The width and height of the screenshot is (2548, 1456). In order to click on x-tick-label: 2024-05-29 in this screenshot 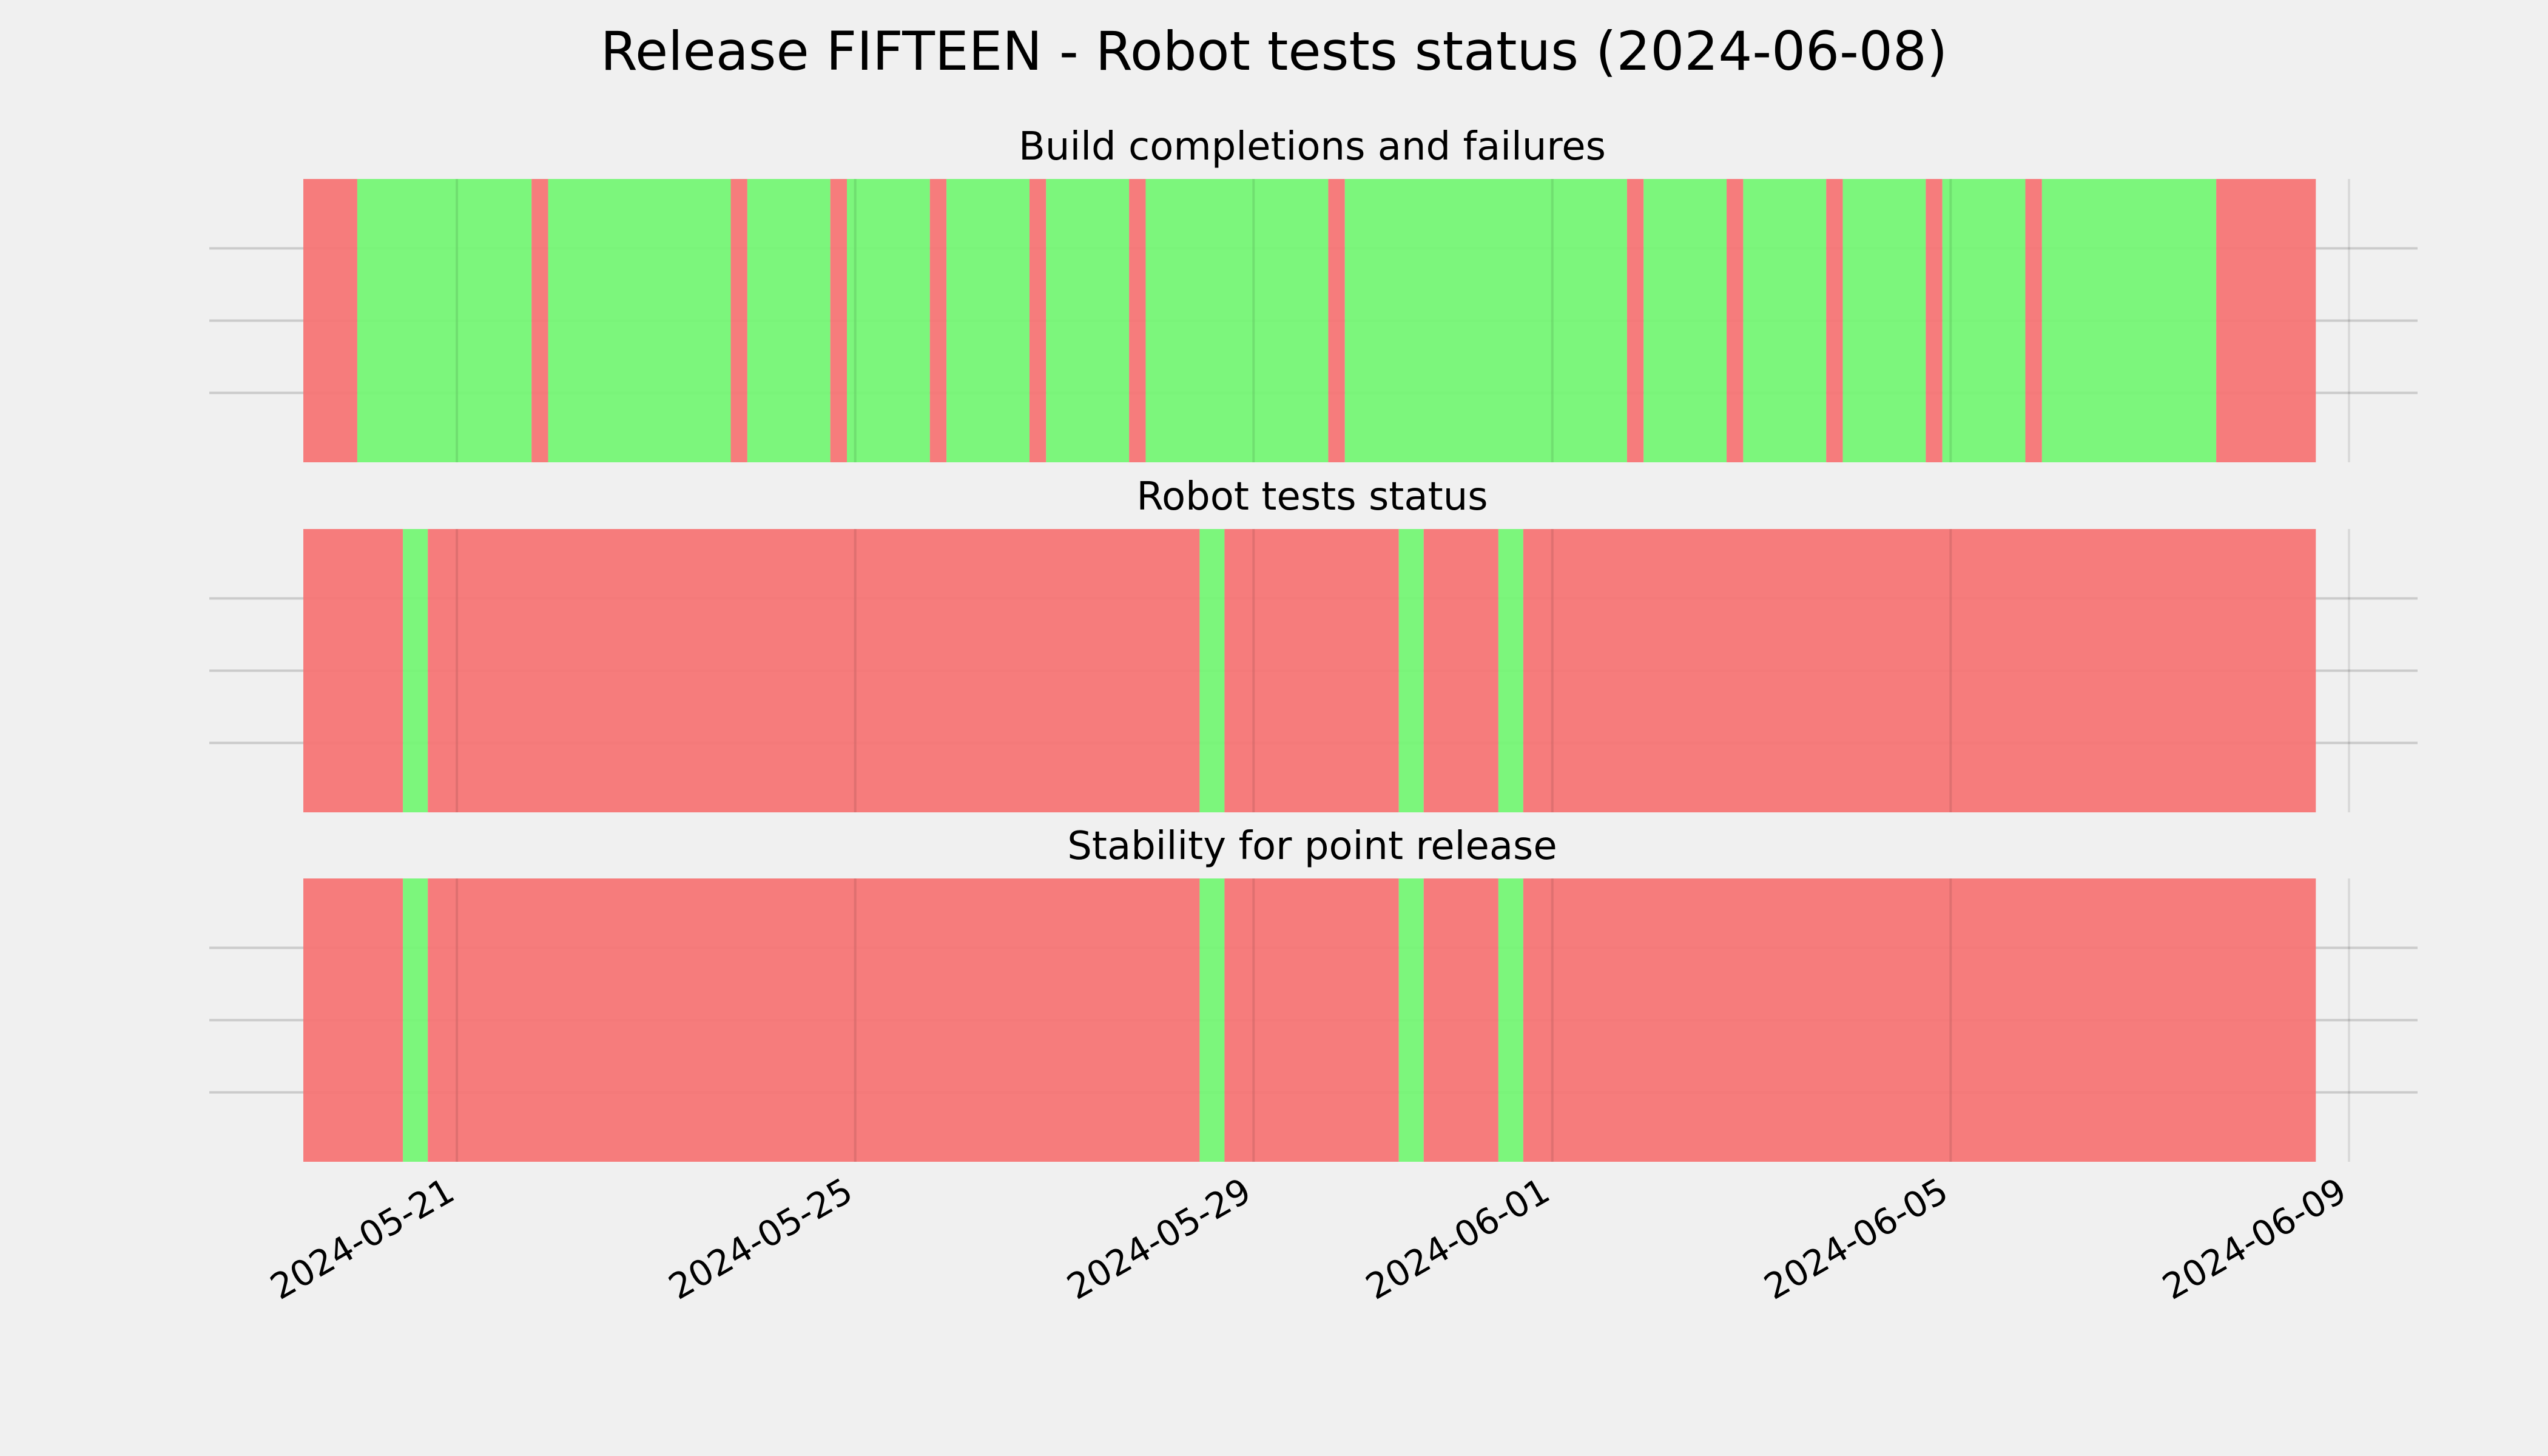, I will do `click(1159, 1238)`.